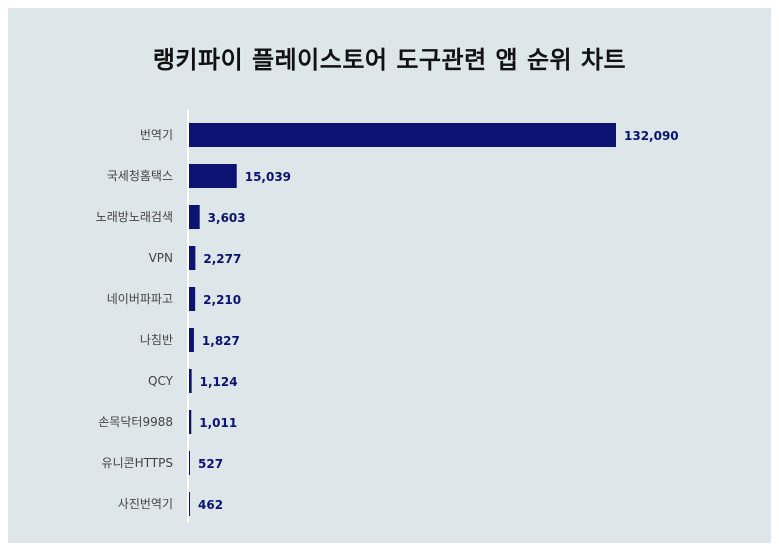 Image resolution: width=779 pixels, height=551 pixels. I want to click on category-label: 노래방노래검색, so click(134, 217).